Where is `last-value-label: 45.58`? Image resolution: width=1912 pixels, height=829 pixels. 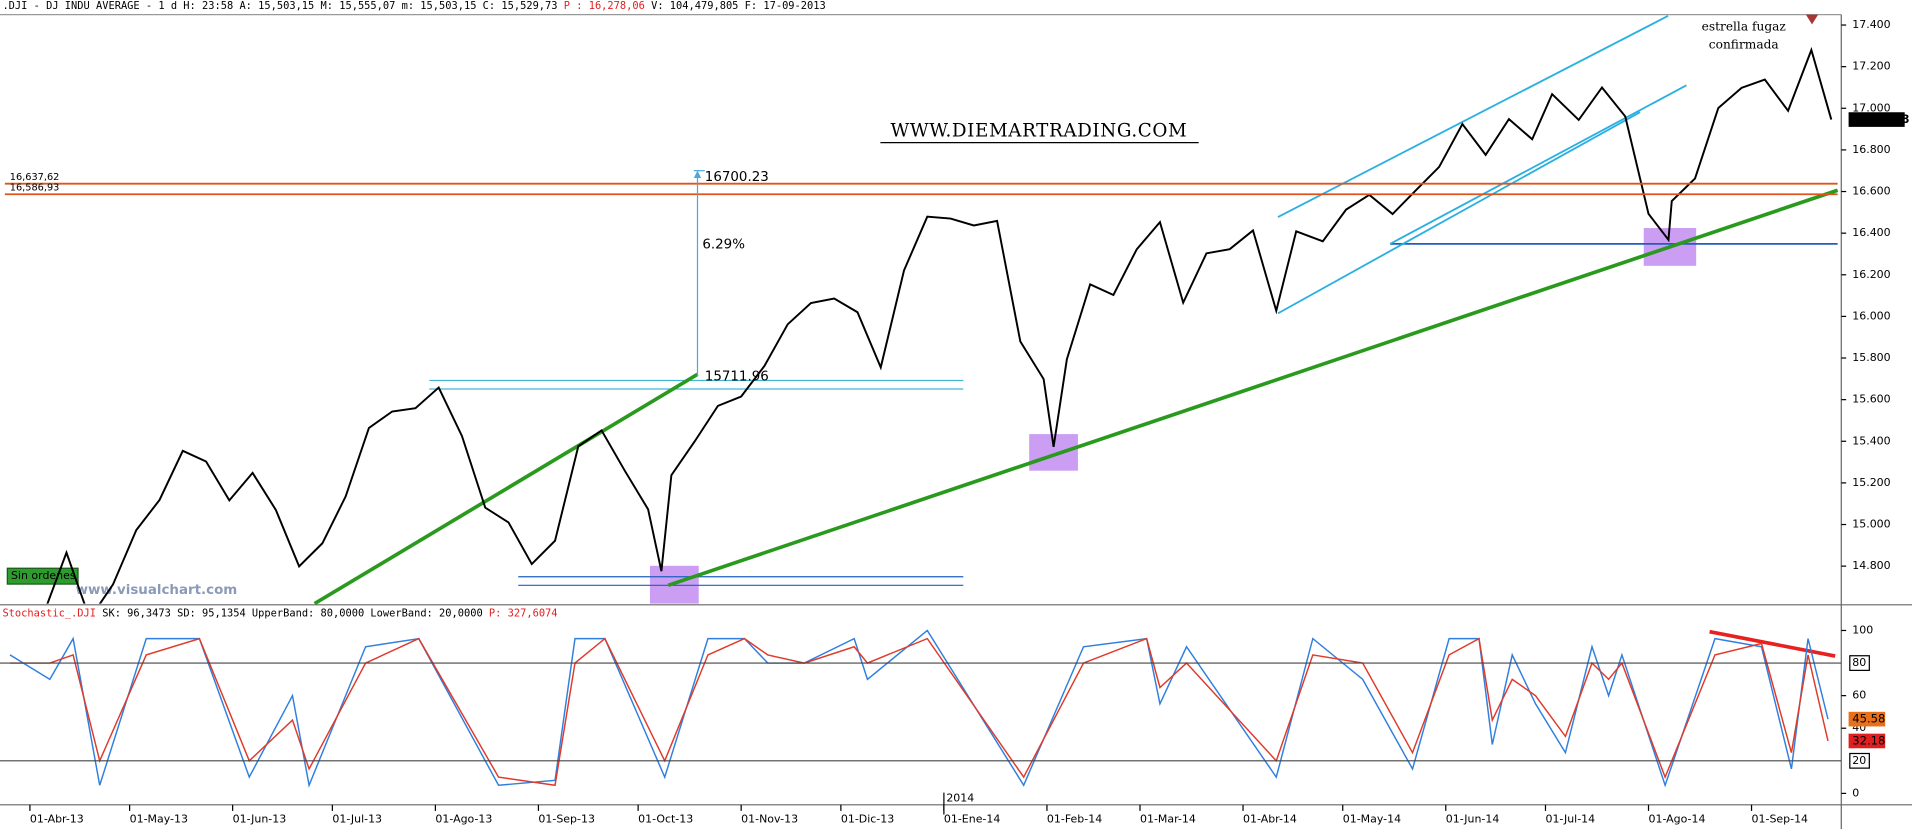
last-value-label: 45.58 is located at coordinates (1868, 719).